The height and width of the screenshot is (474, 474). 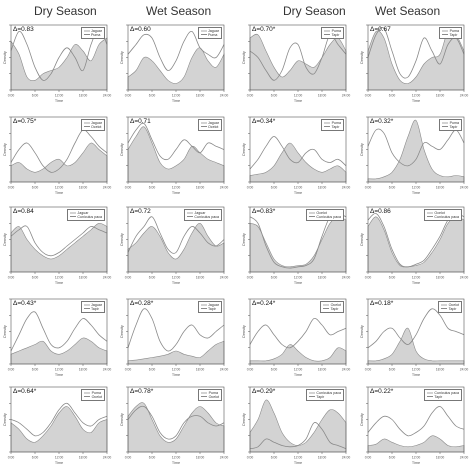 What do you see at coordinates (382, 303) in the screenshot?
I see `overlap-coefficient: Δ=0.18*` at bounding box center [382, 303].